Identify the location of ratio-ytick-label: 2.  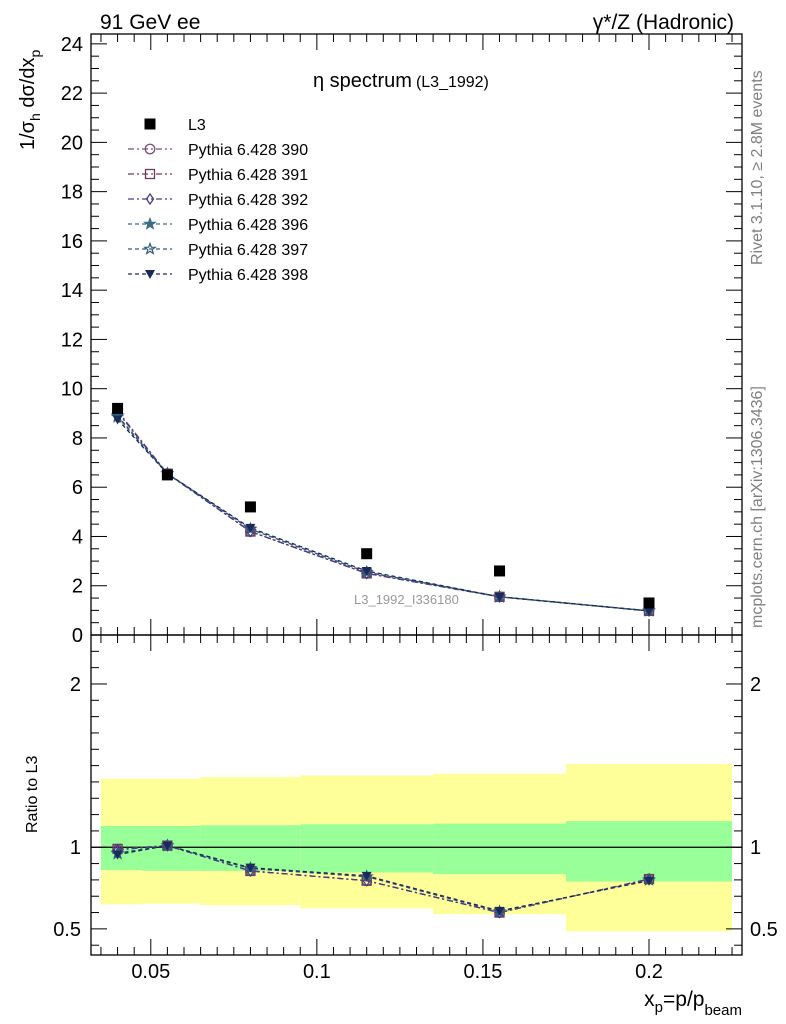
(75, 685).